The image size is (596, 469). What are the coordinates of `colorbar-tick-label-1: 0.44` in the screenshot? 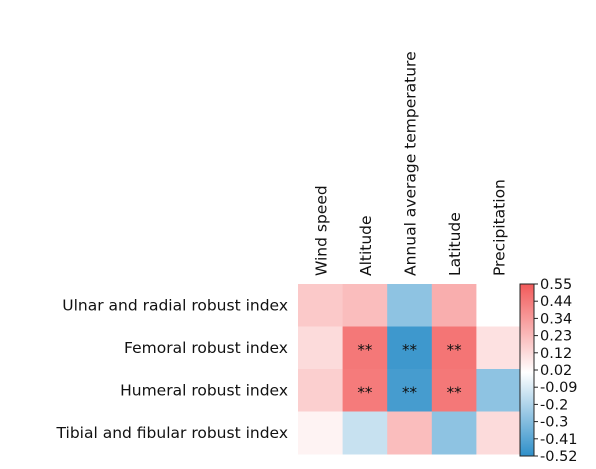 It's located at (556, 302).